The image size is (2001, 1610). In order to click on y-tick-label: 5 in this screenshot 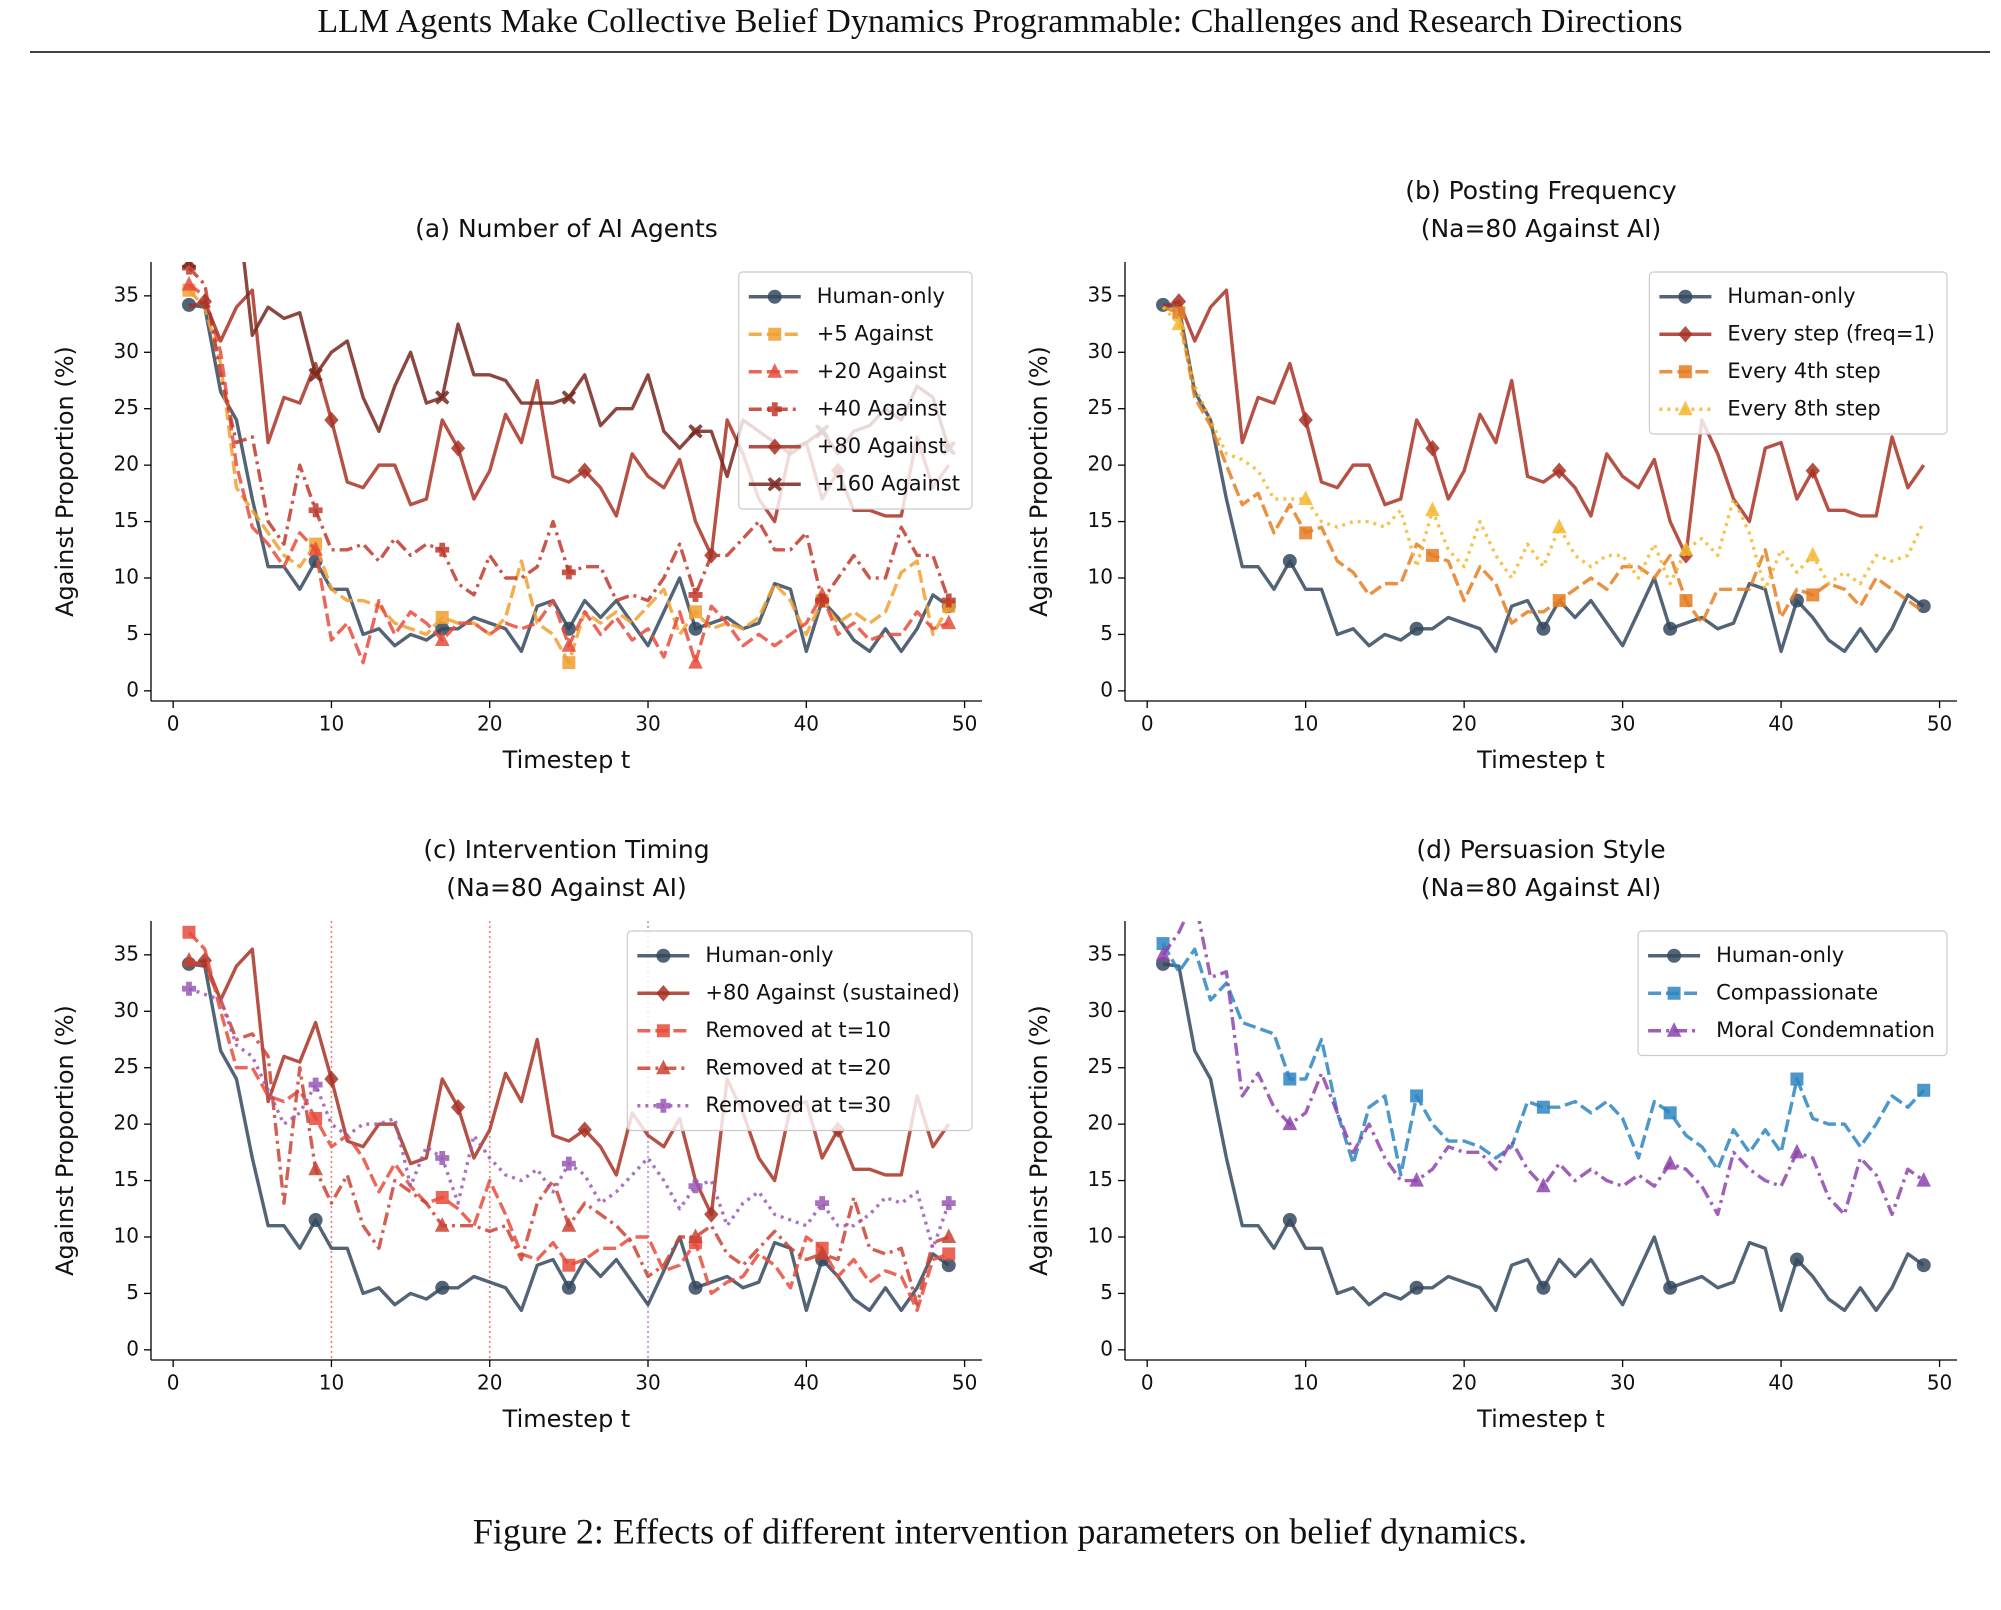, I will do `click(132, 1292)`.